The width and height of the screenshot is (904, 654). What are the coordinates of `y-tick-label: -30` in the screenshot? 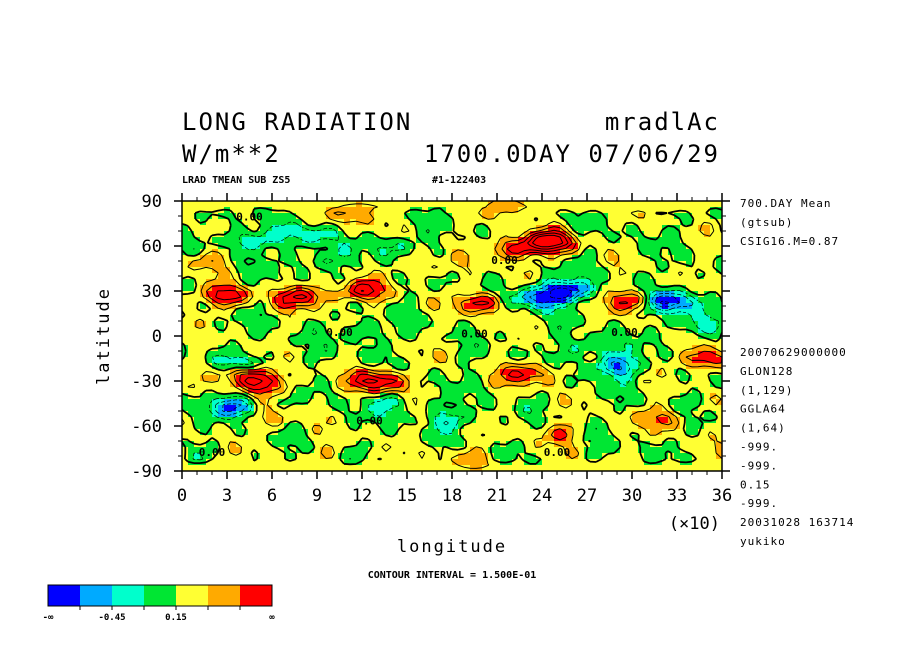 It's located at (146, 382).